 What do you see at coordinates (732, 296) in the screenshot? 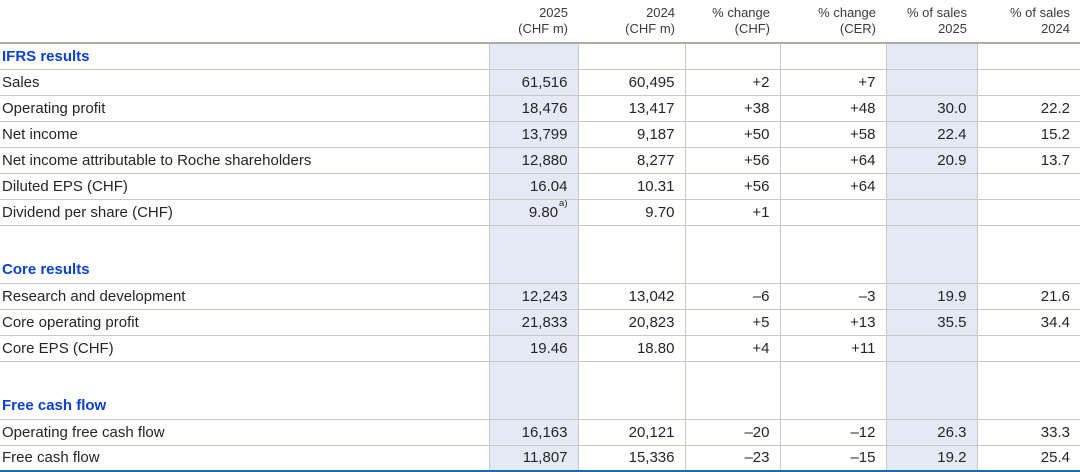
I see `value-cell: –6` at bounding box center [732, 296].